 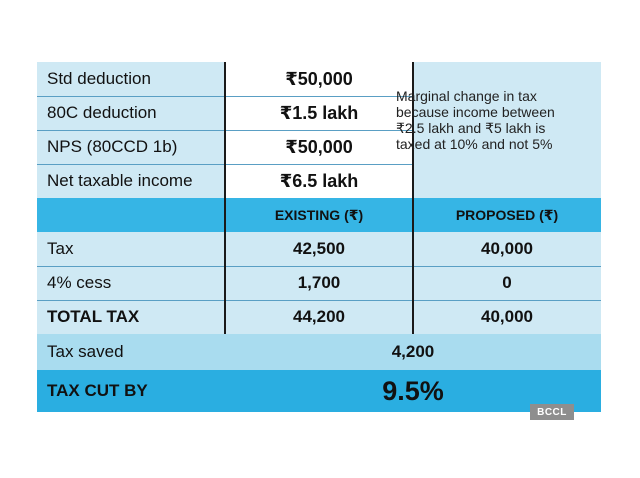 What do you see at coordinates (507, 214) in the screenshot?
I see `header-proposed: PROPOSED (₹)` at bounding box center [507, 214].